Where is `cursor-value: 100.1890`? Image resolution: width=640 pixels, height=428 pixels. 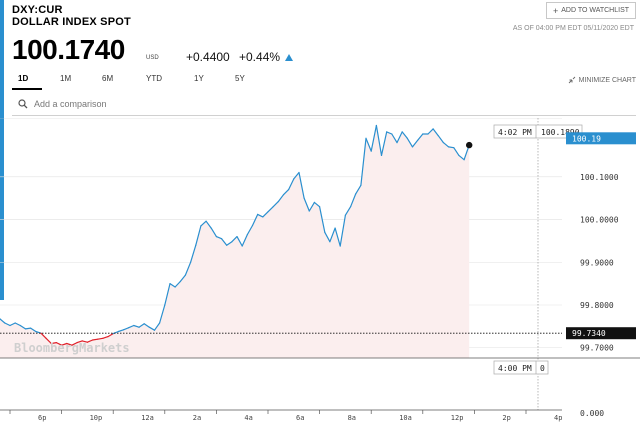 cursor-value: 100.1890 is located at coordinates (560, 132).